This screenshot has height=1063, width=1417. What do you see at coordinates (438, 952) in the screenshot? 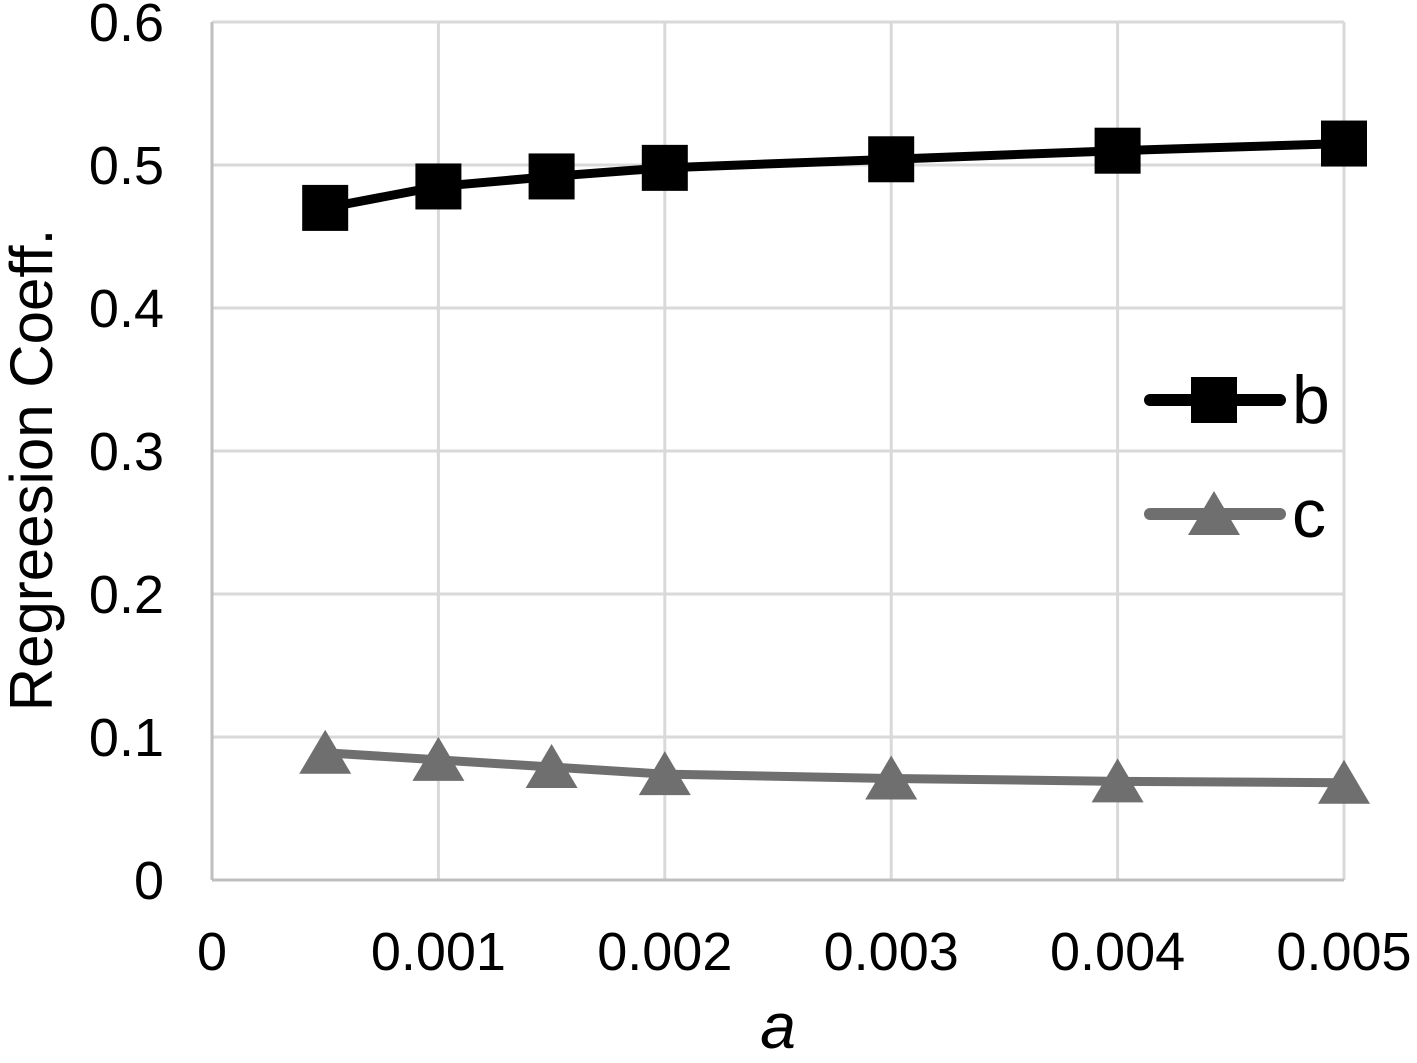
I see `x-tick-label: 0.001` at bounding box center [438, 952].